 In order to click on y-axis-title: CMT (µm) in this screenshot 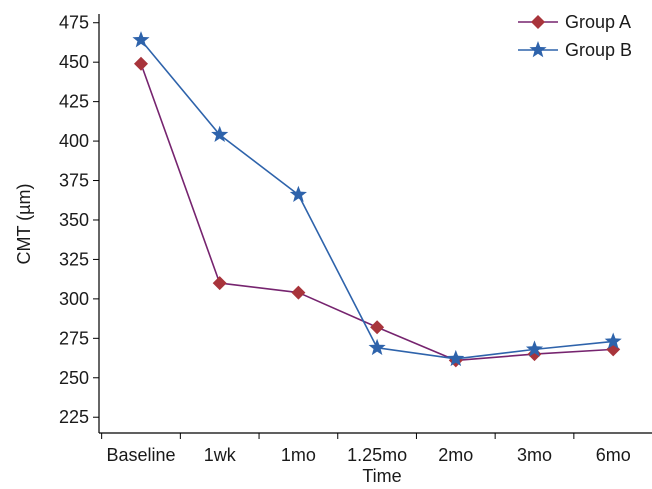, I will do `click(24, 223)`.